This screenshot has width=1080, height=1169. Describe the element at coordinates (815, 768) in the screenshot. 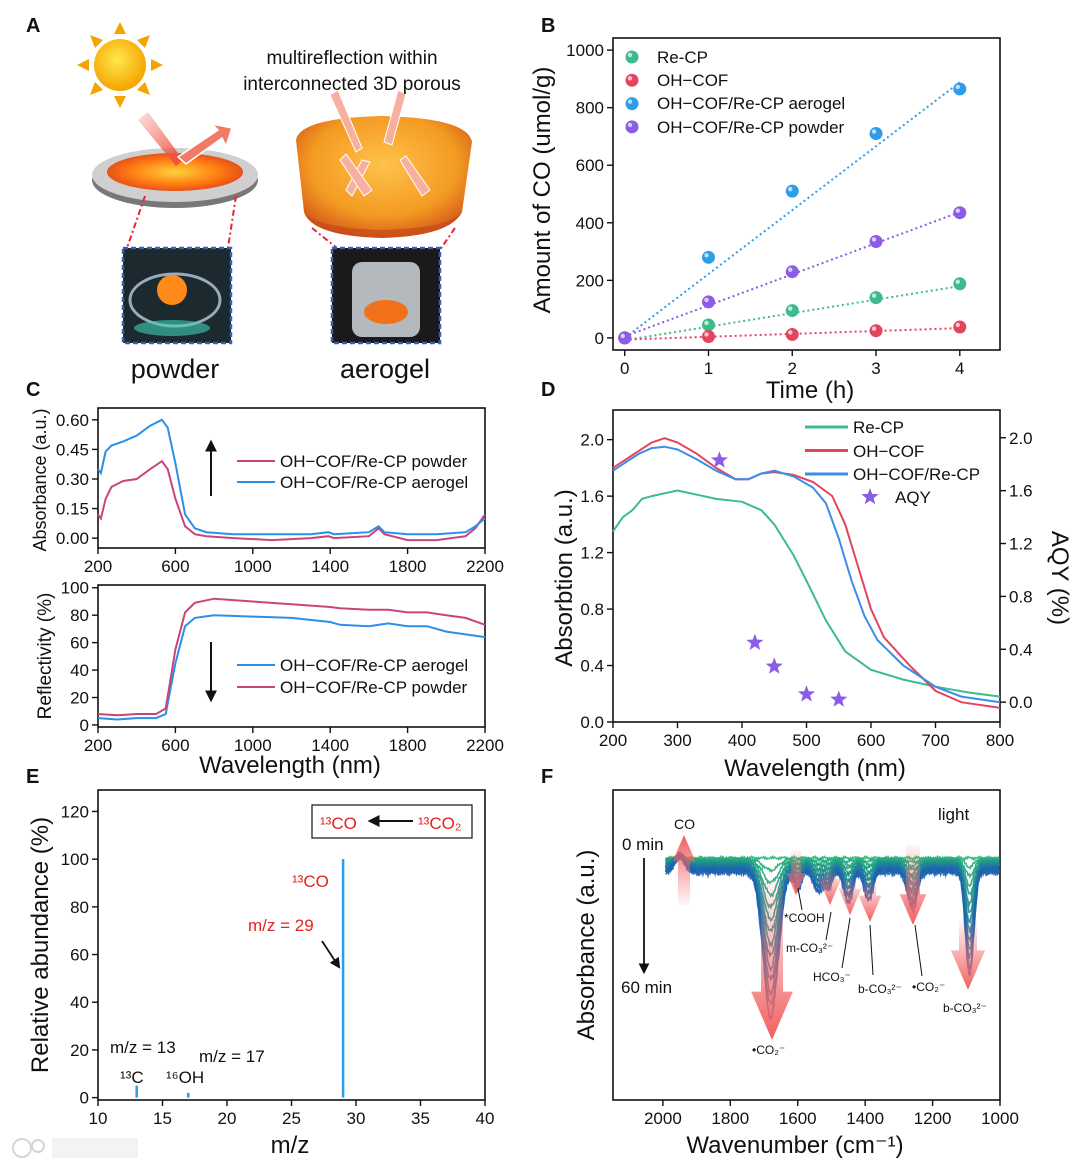

I see `d-x-axis-label: Wavelength (nm)` at that location.